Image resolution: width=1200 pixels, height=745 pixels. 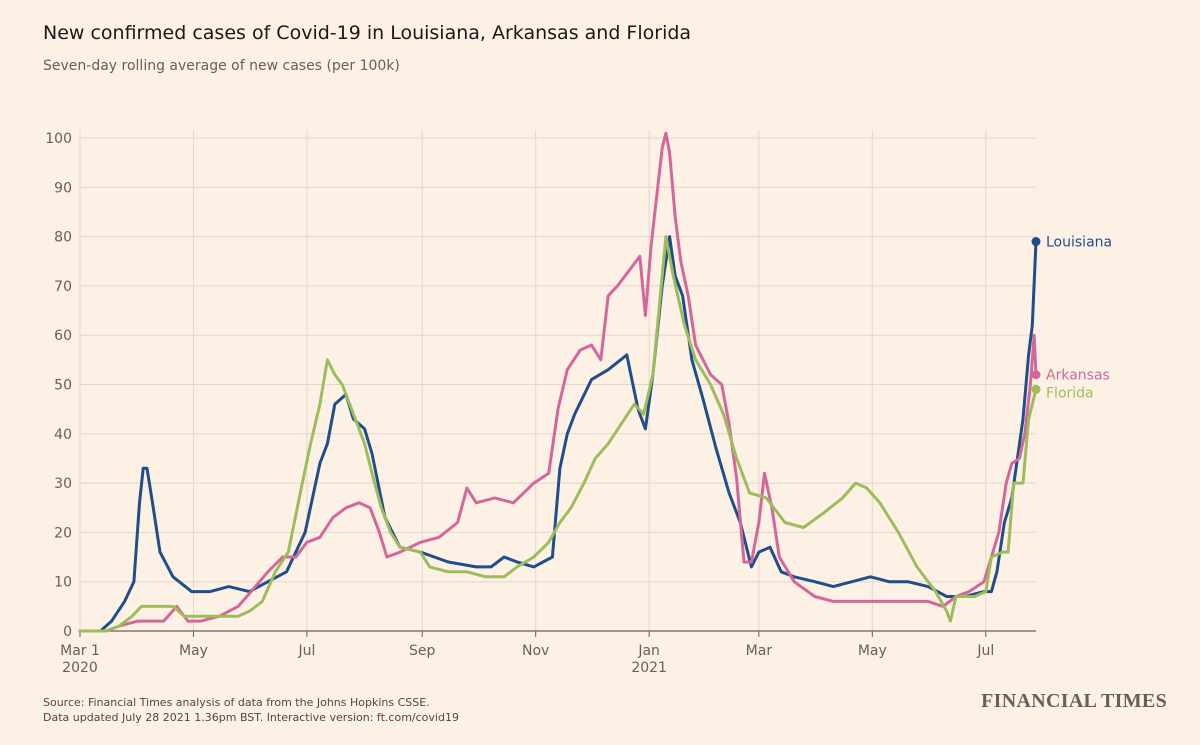 I want to click on x-tick-year-label: 2021, so click(x=649, y=668).